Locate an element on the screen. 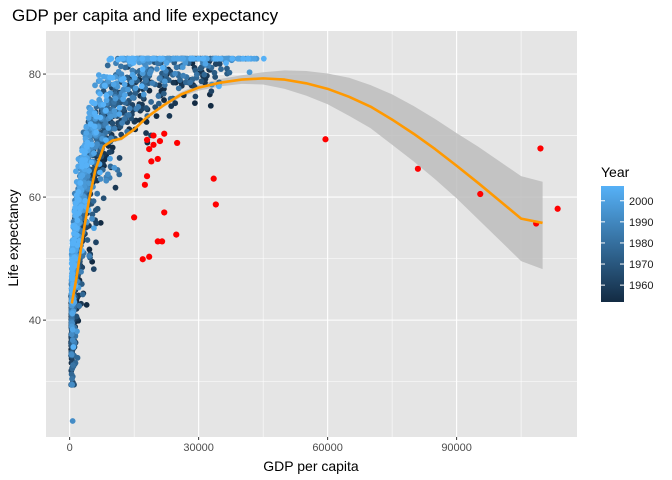 Image resolution: width=672 pixels, height=480 pixels. legend-title: Year is located at coordinates (615, 172).